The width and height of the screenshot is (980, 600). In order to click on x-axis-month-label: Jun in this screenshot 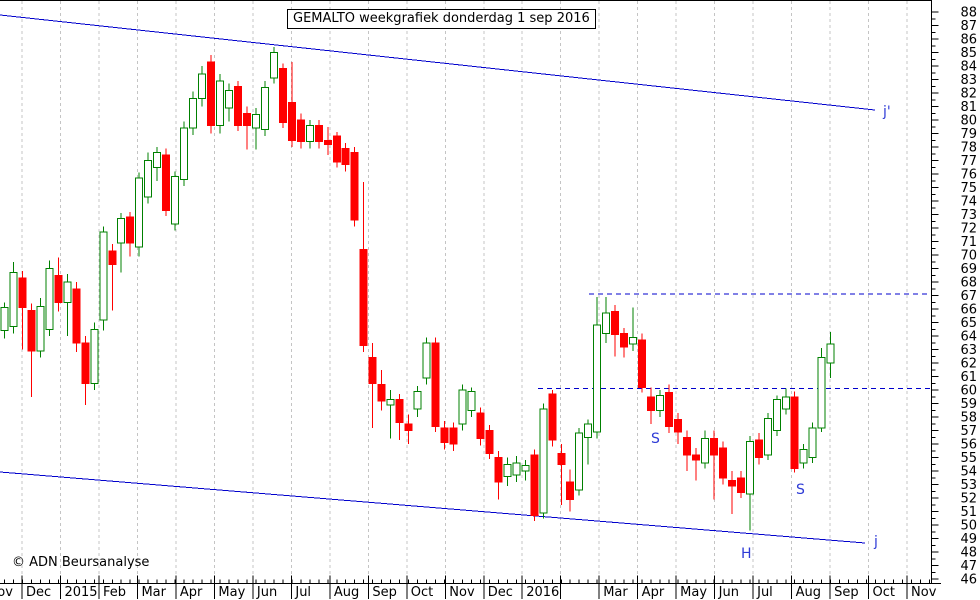, I will do `click(728, 592)`.